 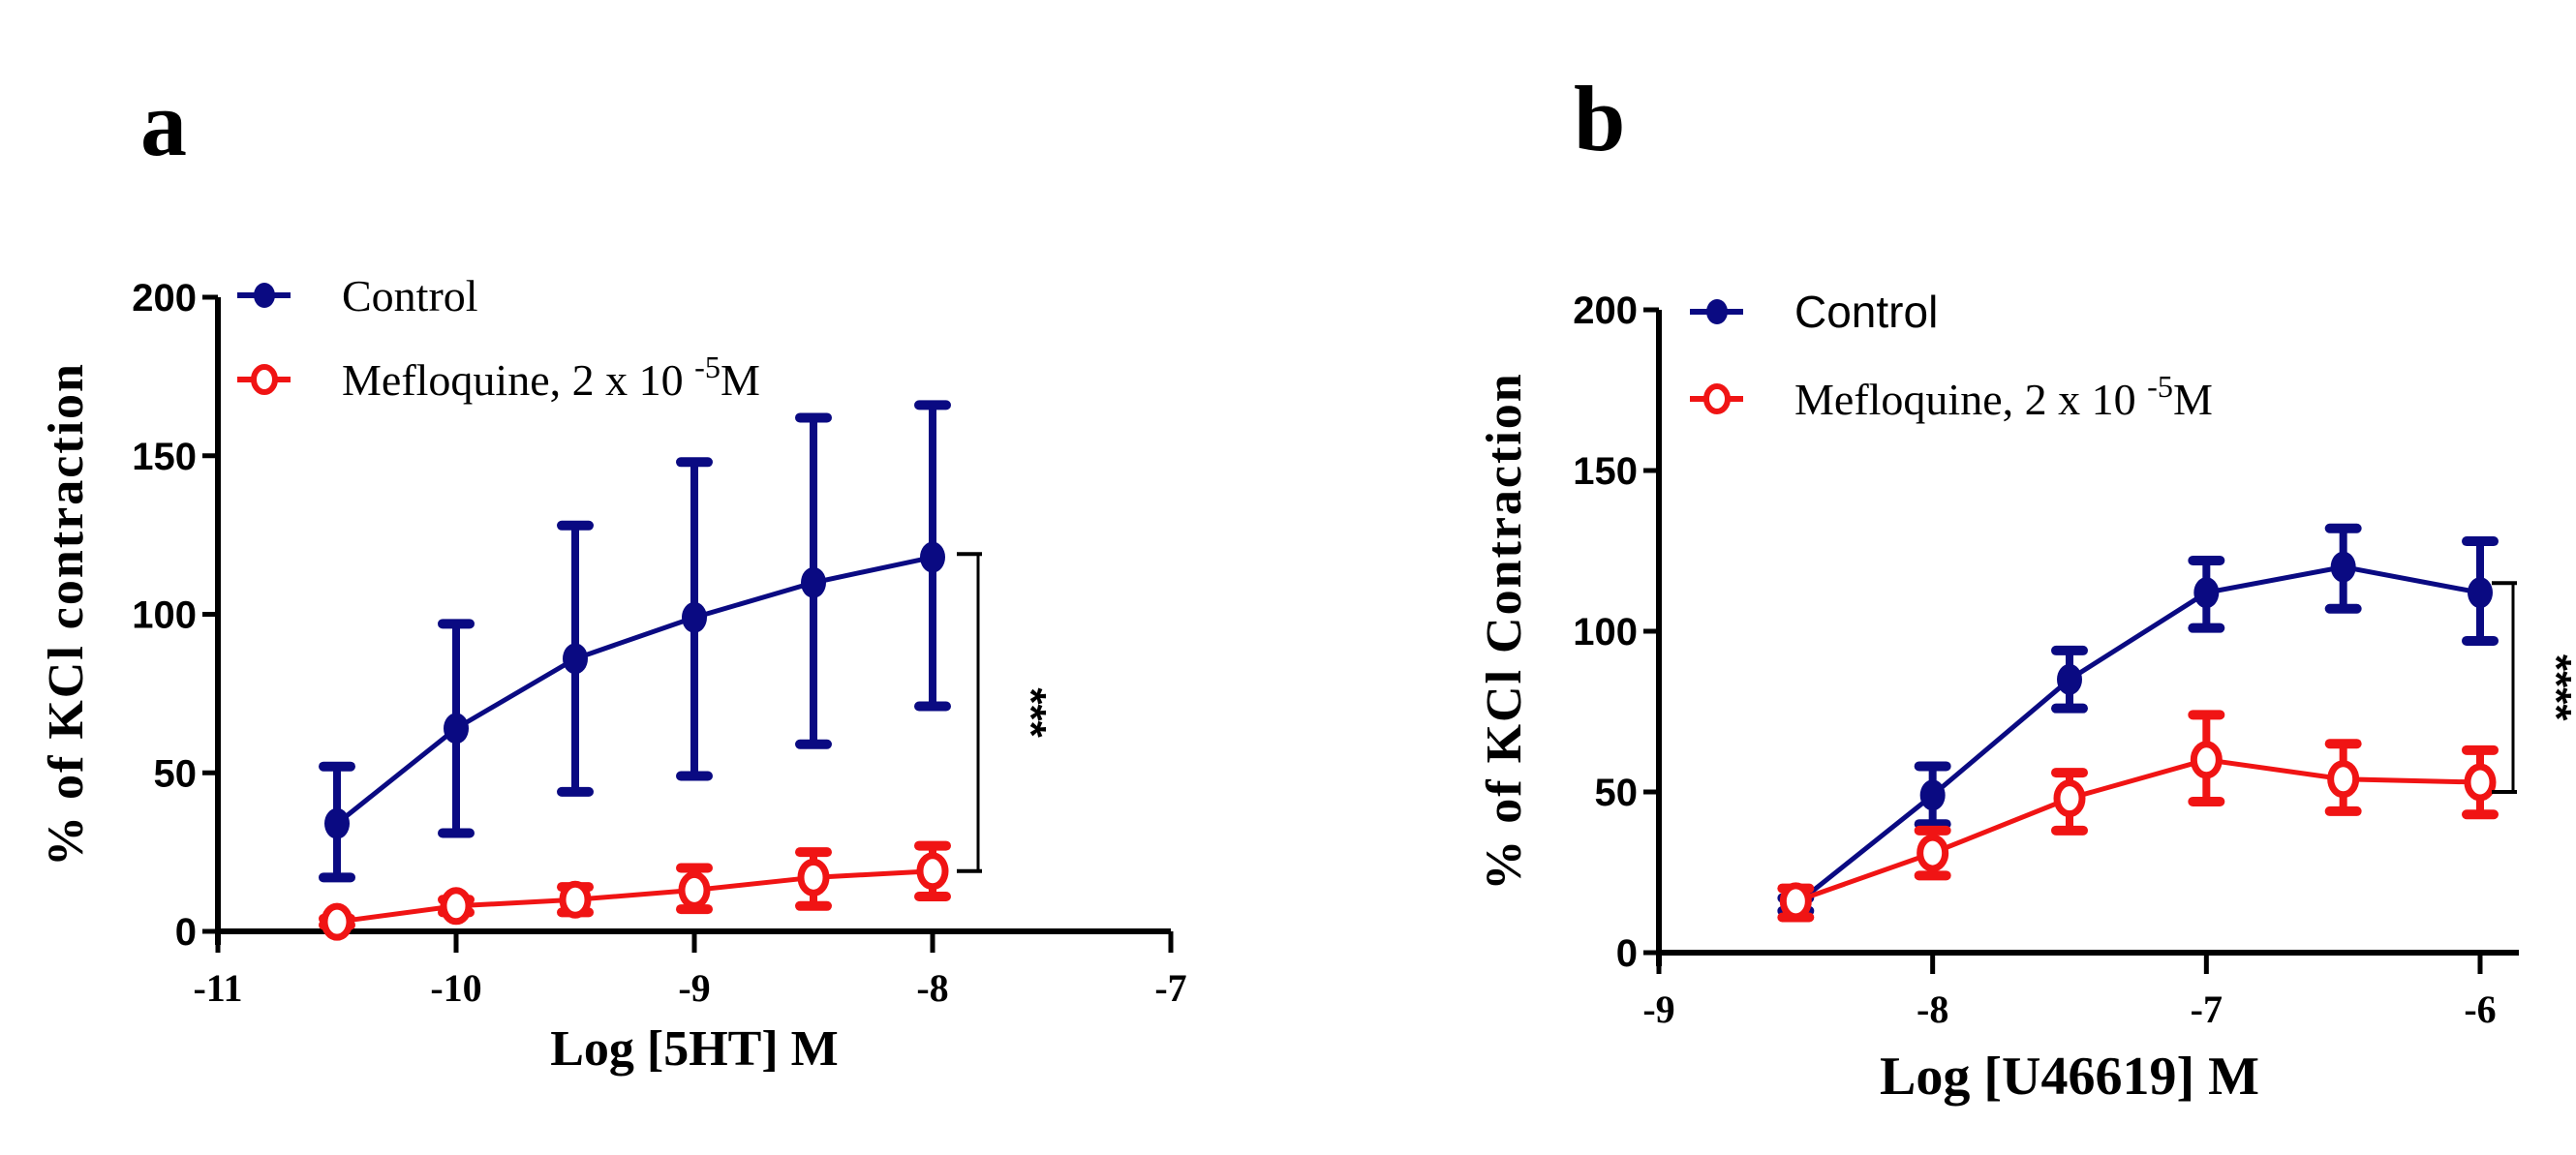 I want to click on legend-b: Control Mefloquine, 2 x 10 -5M, so click(x=1951, y=355).